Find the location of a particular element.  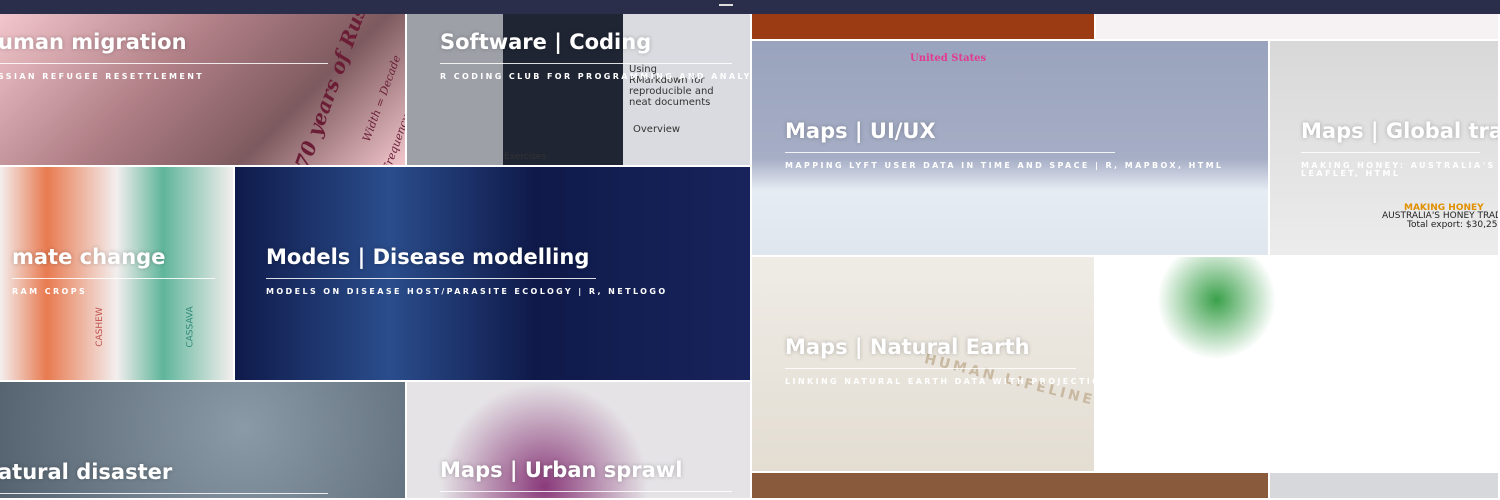

tile-overlay: uman migration SSIAN REFUGEE RESETTLEMENT is located at coordinates (164, 55).